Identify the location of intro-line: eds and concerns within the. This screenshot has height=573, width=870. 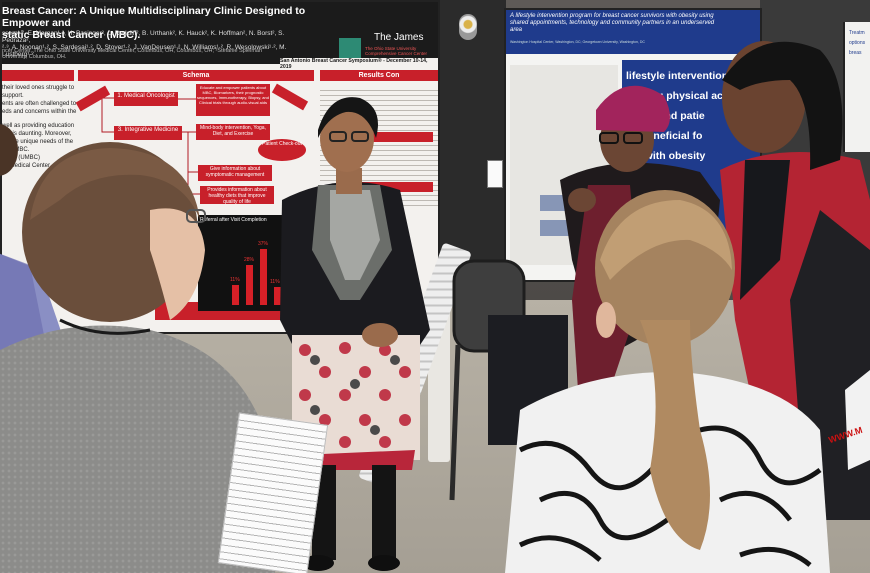
(39, 112).